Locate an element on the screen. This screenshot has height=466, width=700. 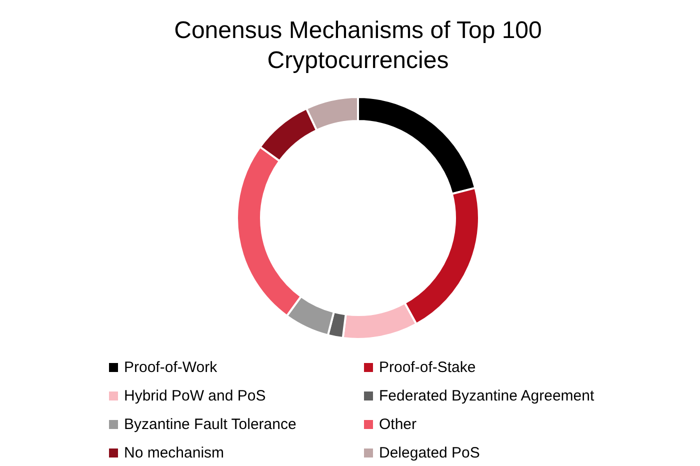
legend-label: No mechanism is located at coordinates (174, 453).